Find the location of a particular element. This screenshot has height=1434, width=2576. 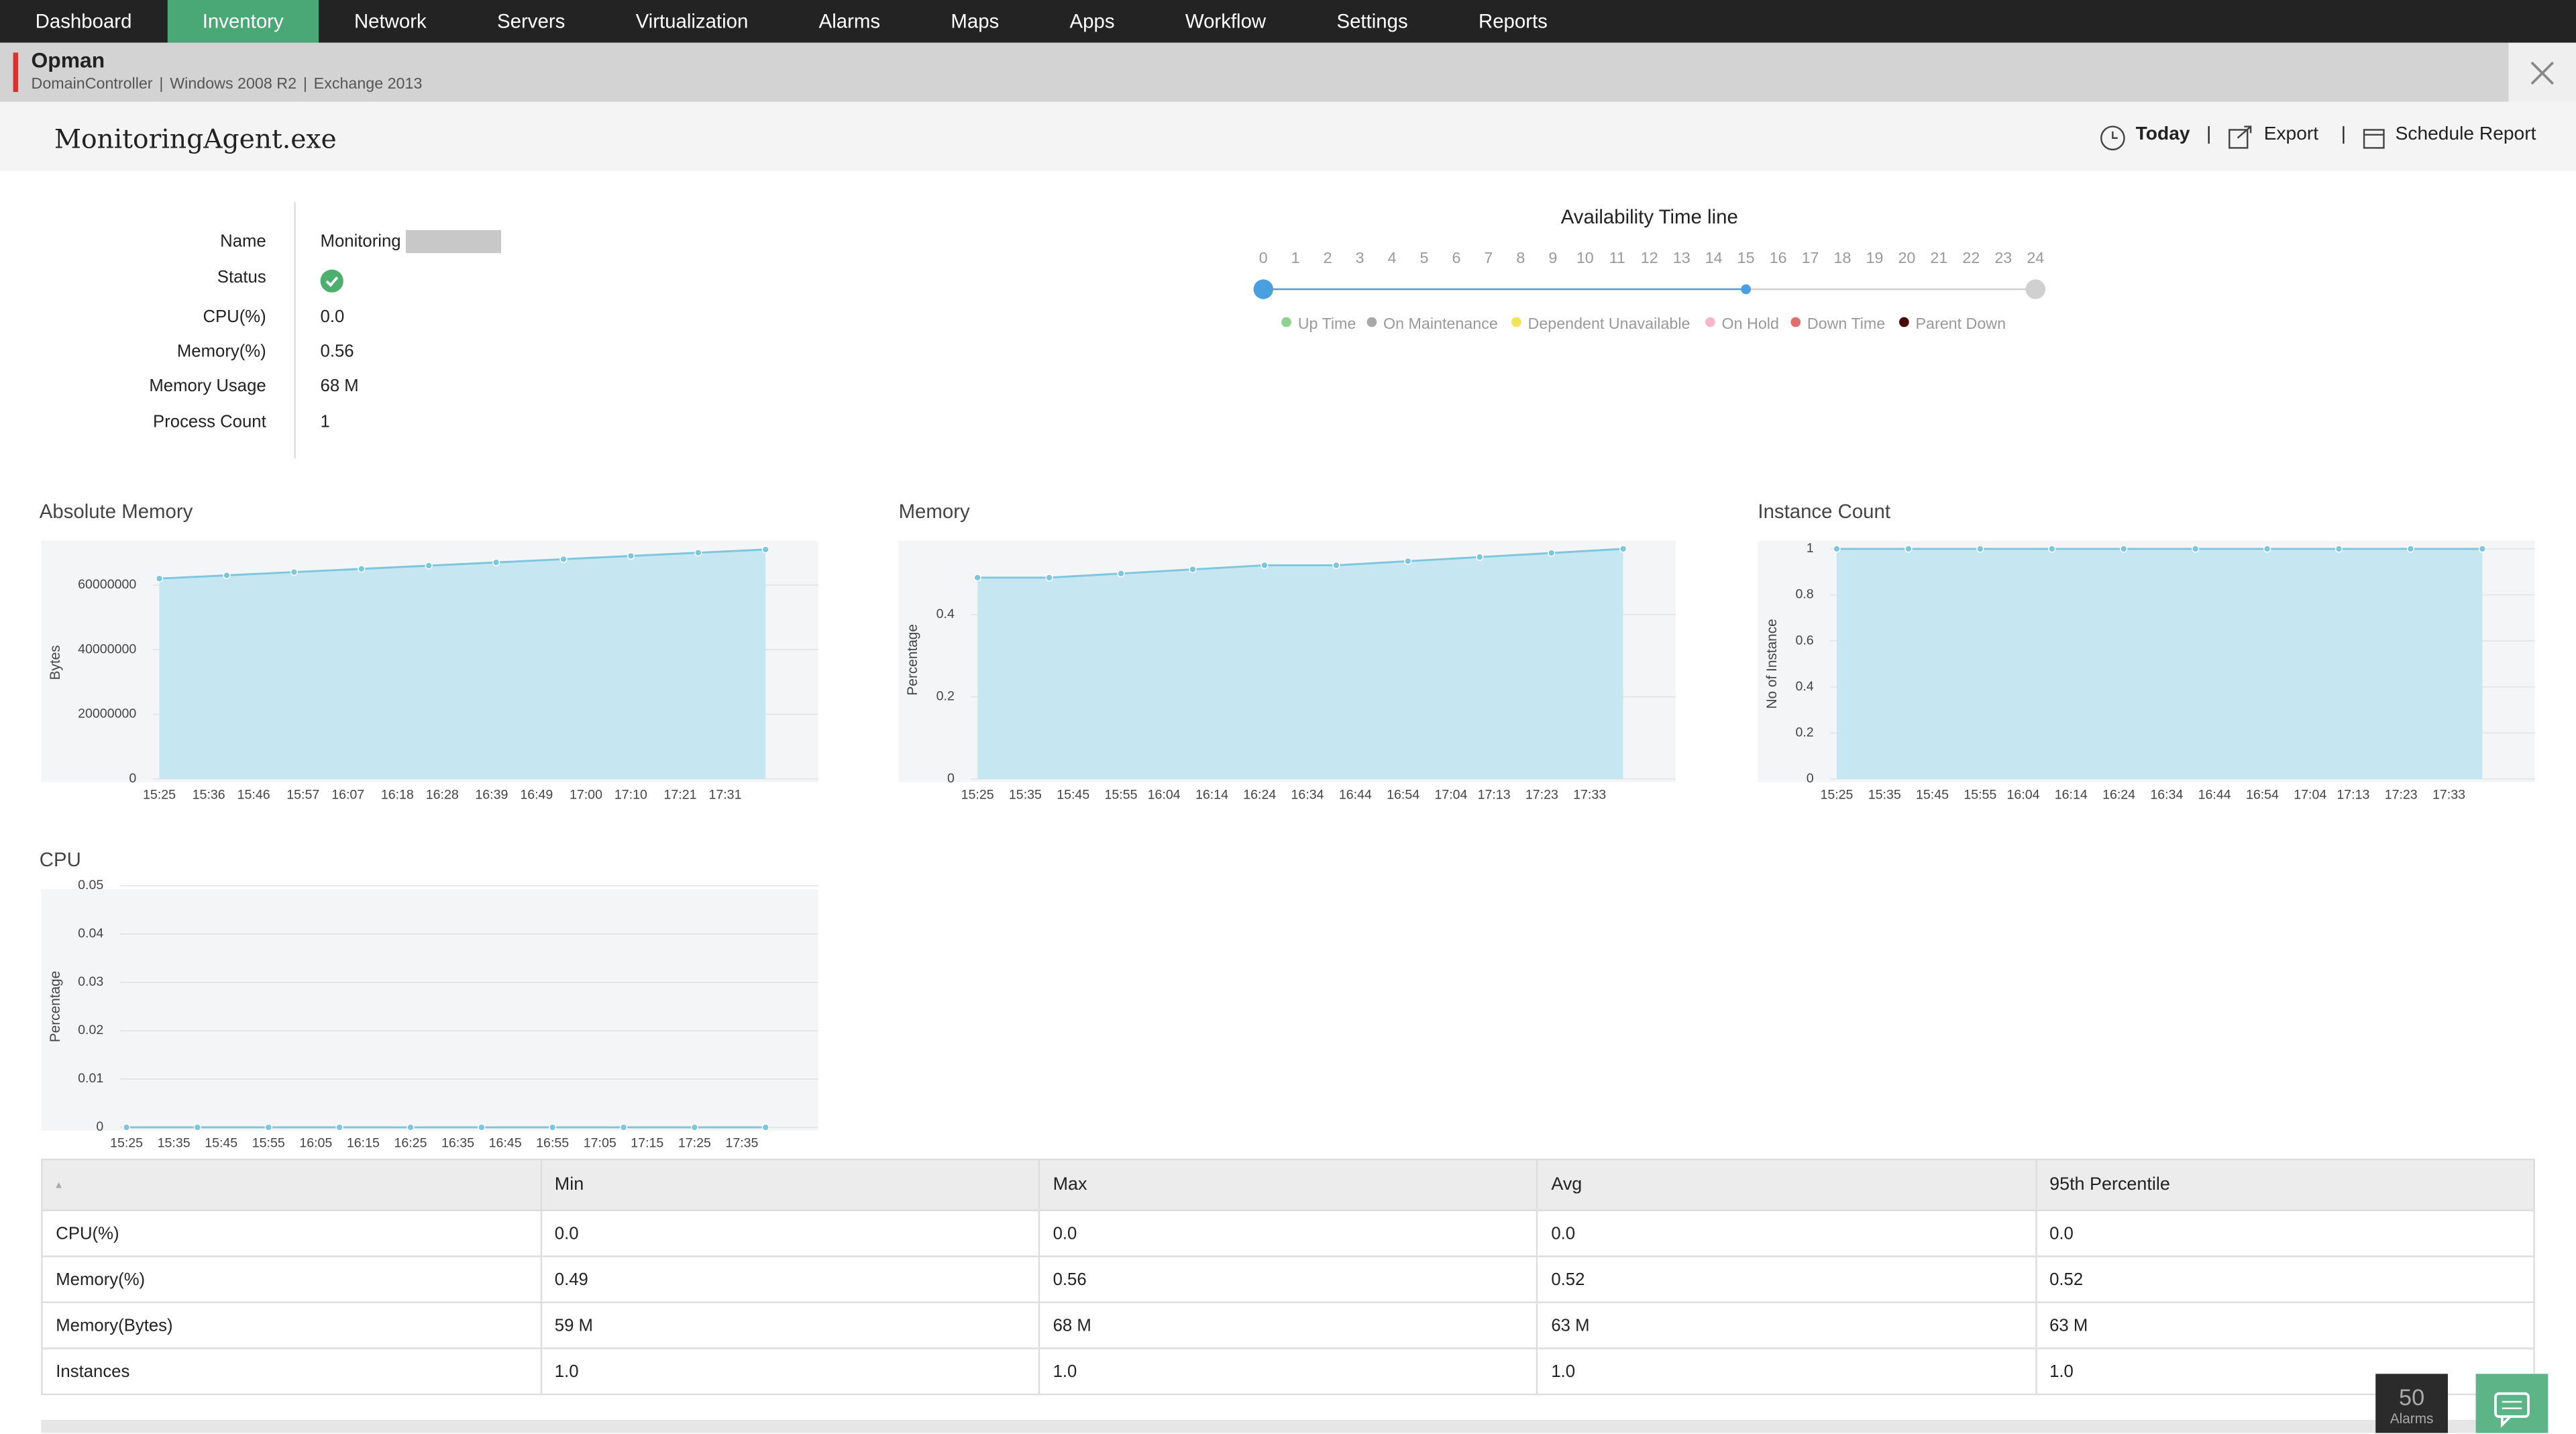

availability-title: Availability Time line is located at coordinates (1649, 217).